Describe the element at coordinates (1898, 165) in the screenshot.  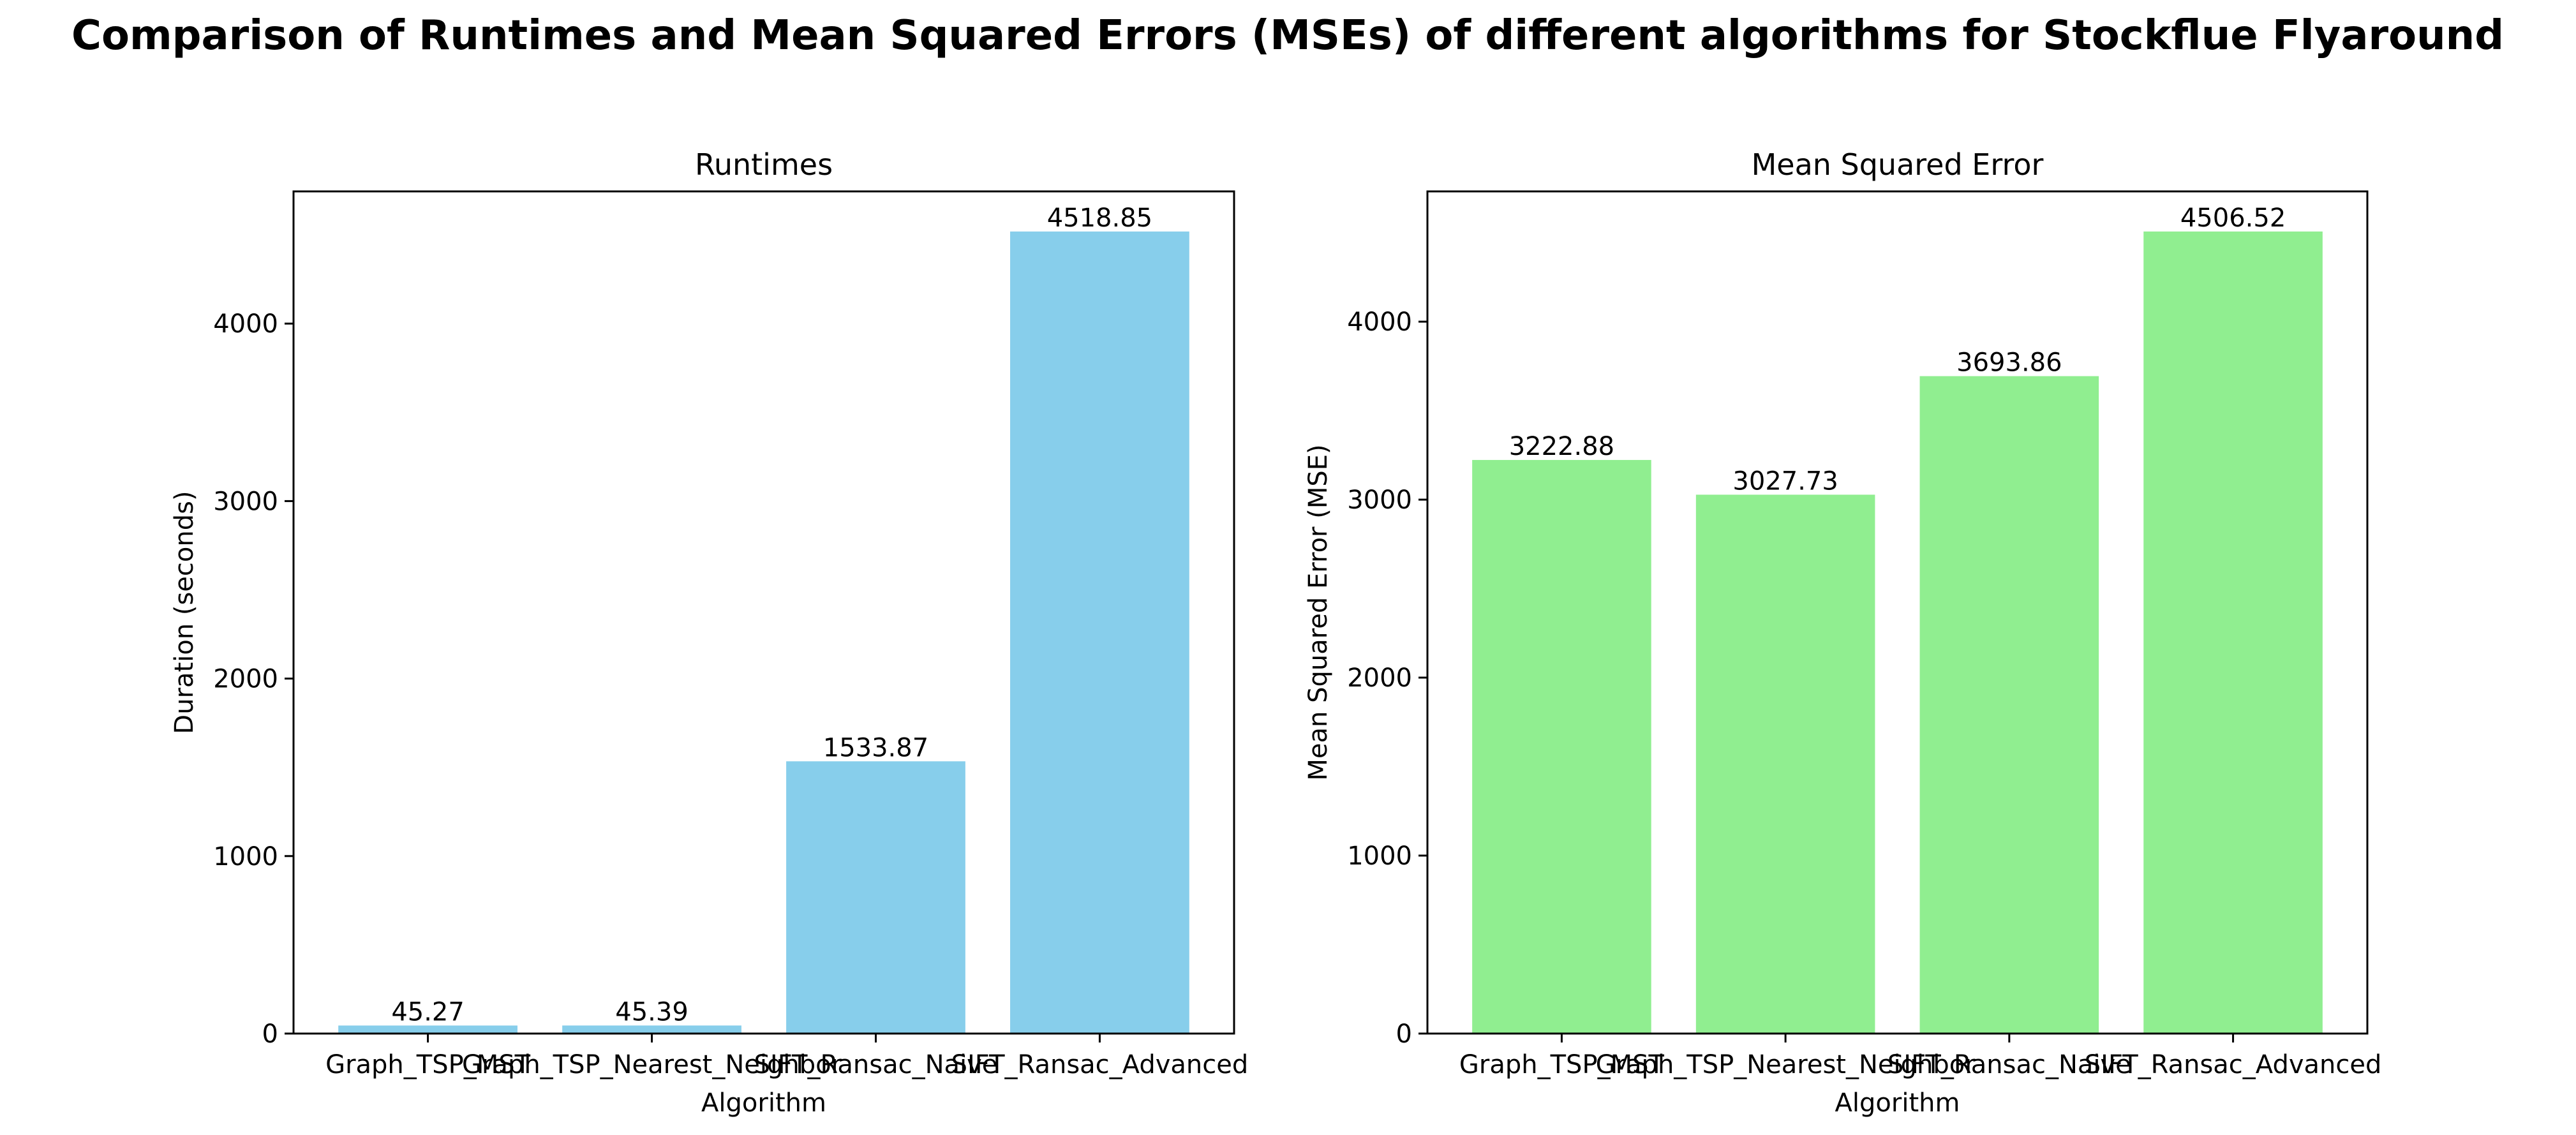
I see `mse-title: Mean Squared Error` at that location.